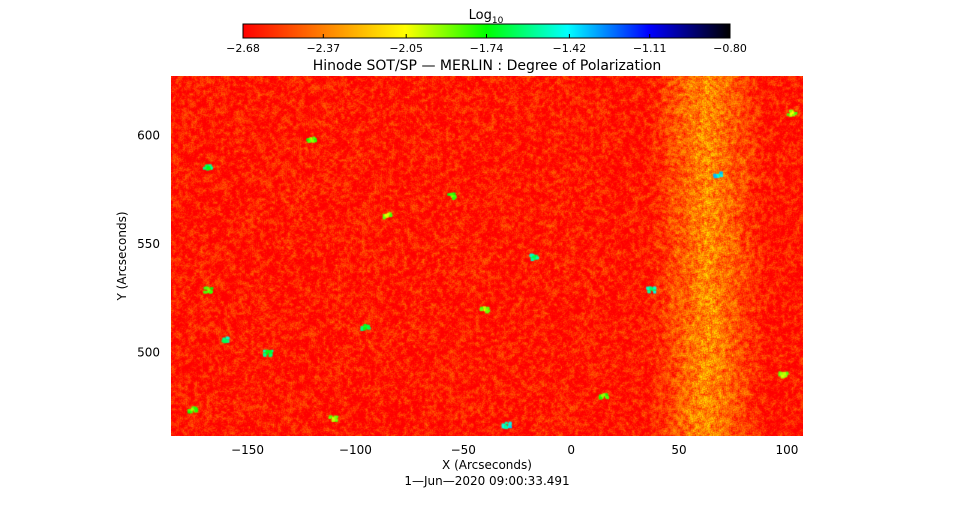 This screenshot has width=973, height=516. What do you see at coordinates (678, 450) in the screenshot?
I see `x-tick-label: 50` at bounding box center [678, 450].